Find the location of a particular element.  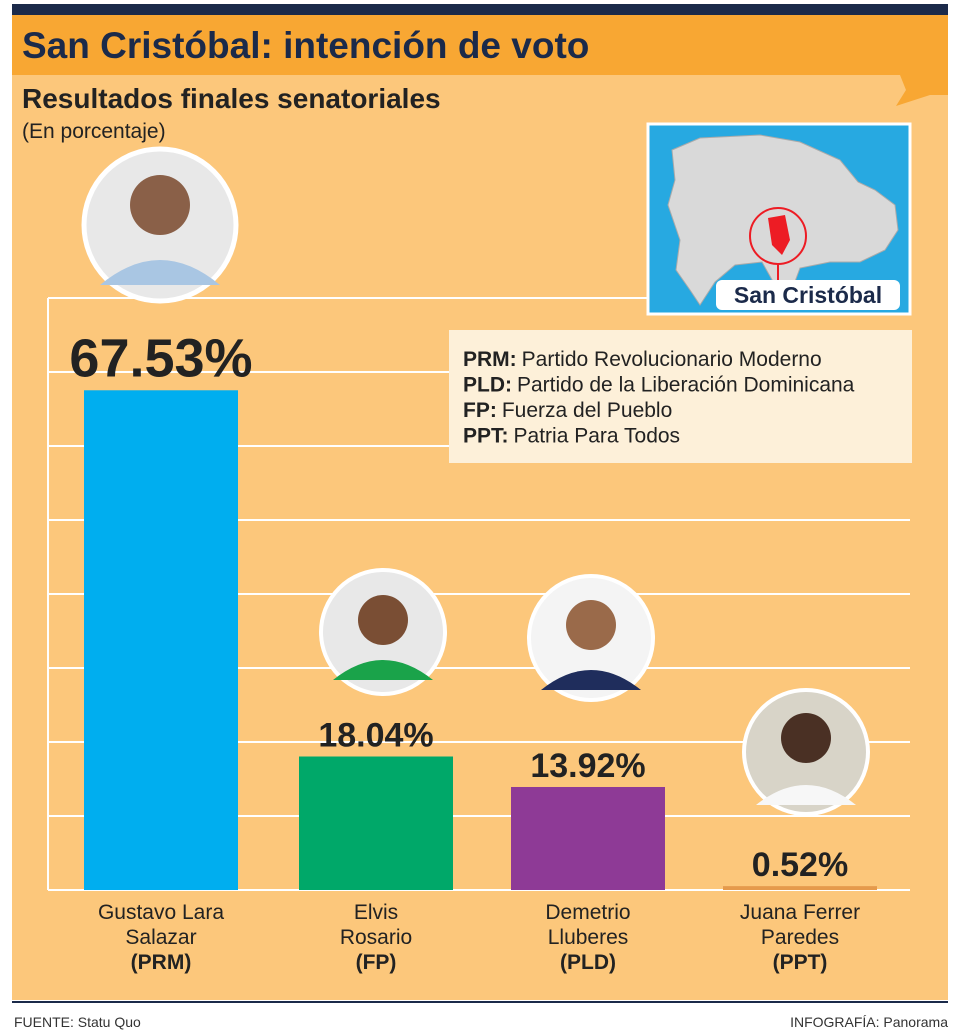

legend-entry: PLD: Partido de la Liberación Dominicana is located at coordinates (659, 385).